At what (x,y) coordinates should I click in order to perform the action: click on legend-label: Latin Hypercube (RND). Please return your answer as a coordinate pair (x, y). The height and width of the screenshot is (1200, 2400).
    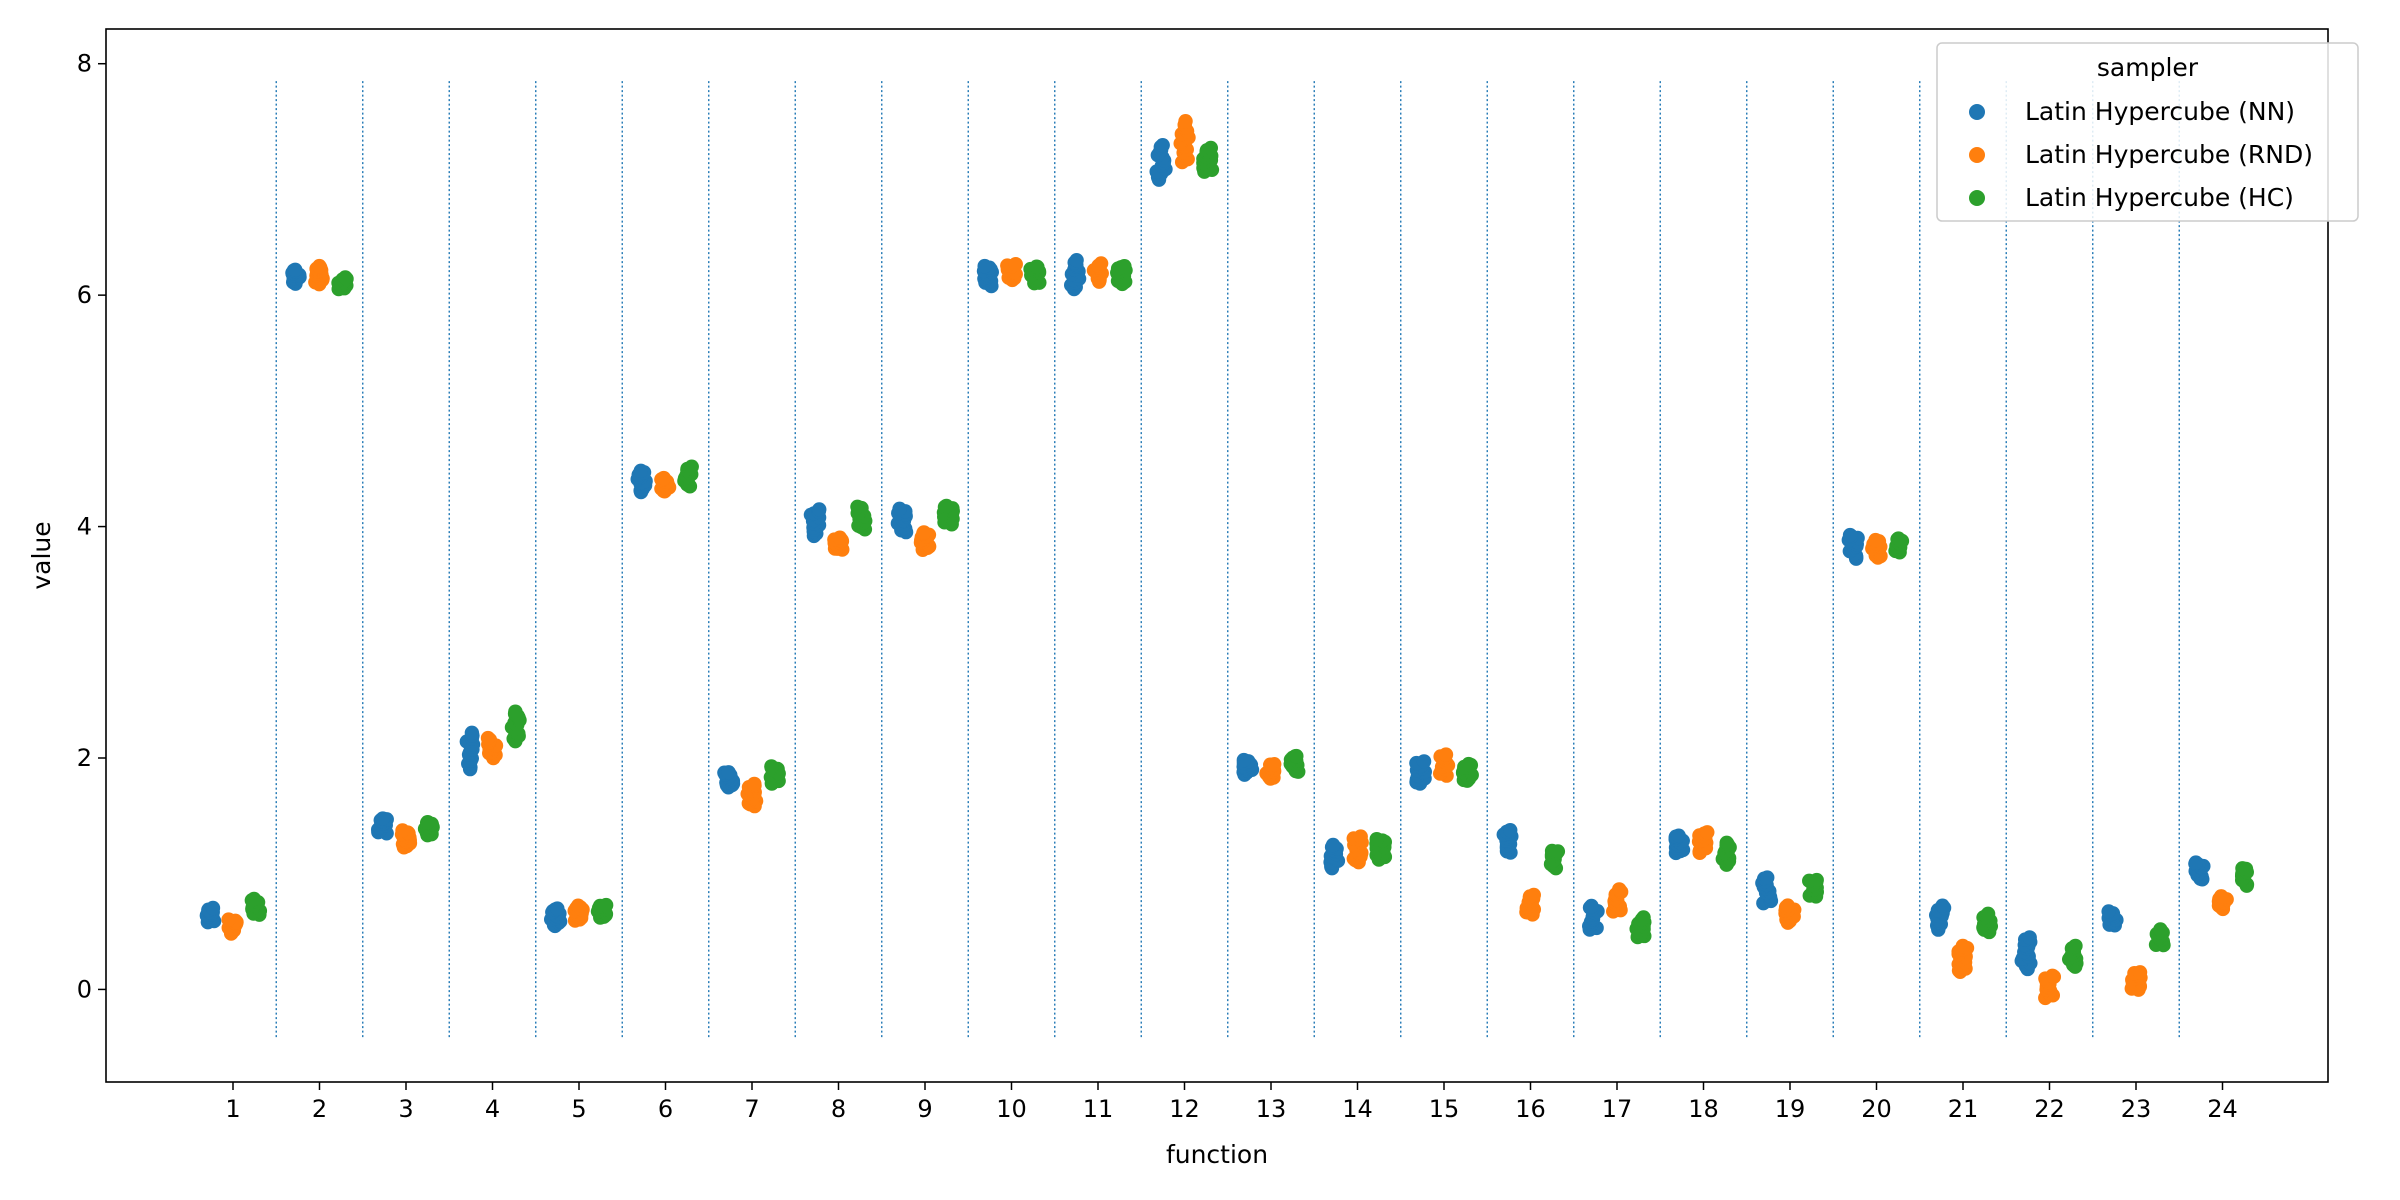
    Looking at the image, I should click on (2169, 154).